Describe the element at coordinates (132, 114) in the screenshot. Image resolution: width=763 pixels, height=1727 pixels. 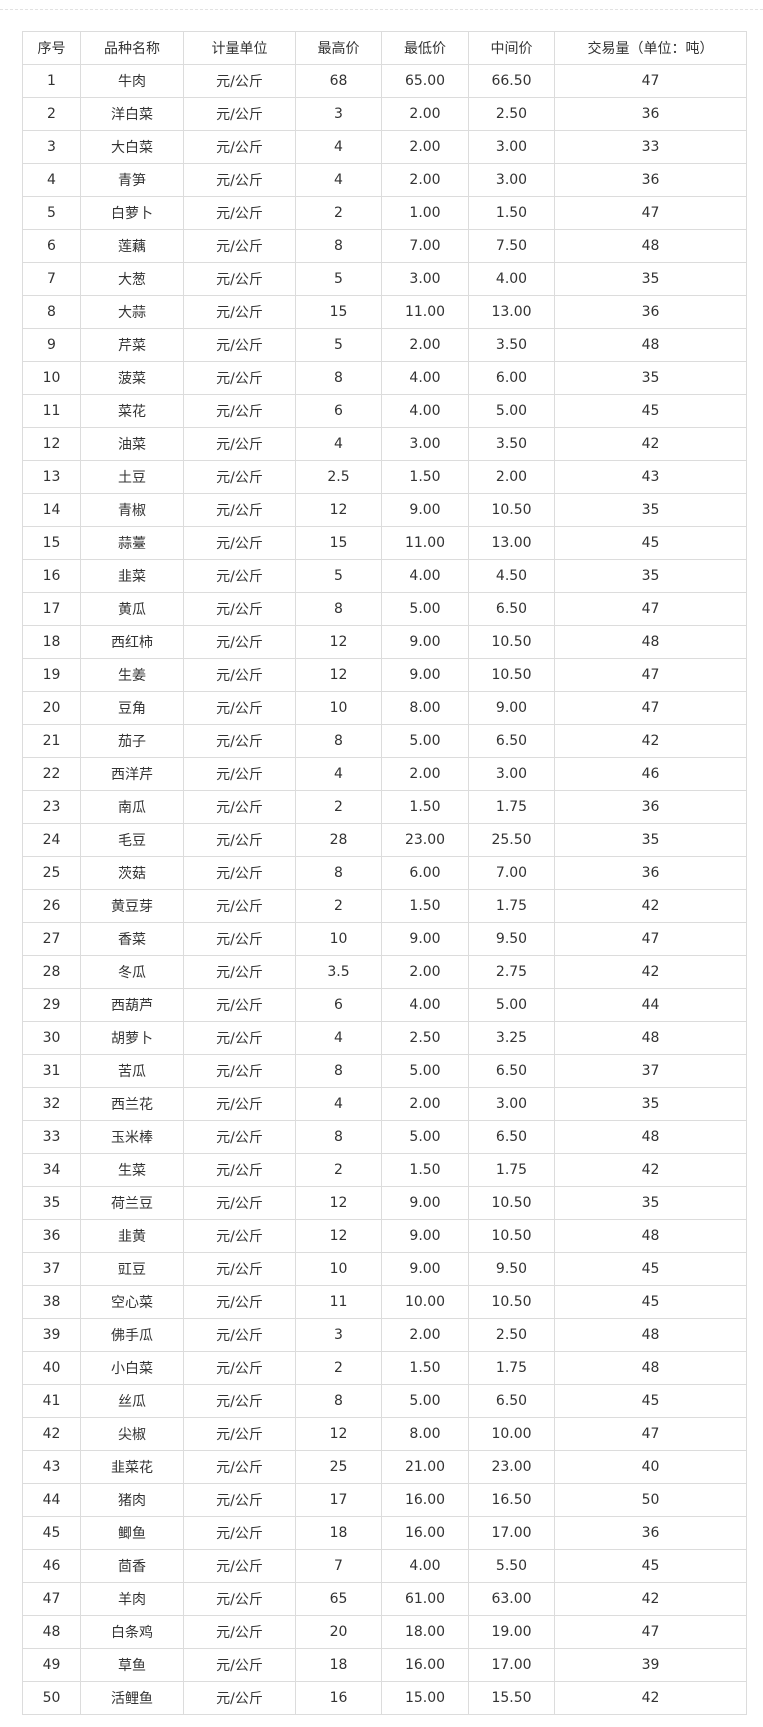
I see `cell-variety-name: 洋白菜` at that location.